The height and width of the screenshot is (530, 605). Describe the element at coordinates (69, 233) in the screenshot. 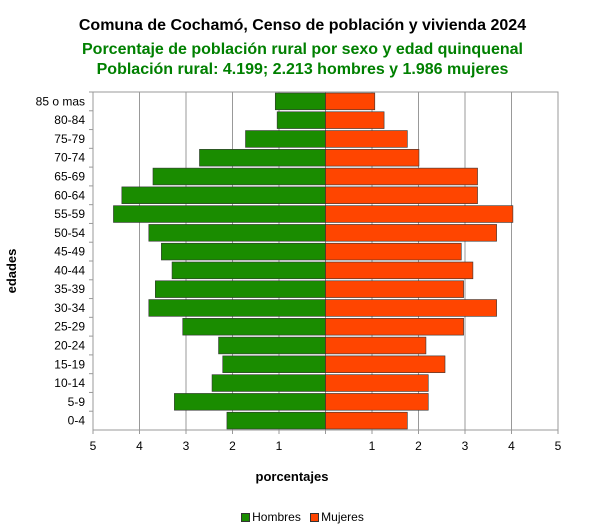

I see `y-tick-label: 50-54` at that location.